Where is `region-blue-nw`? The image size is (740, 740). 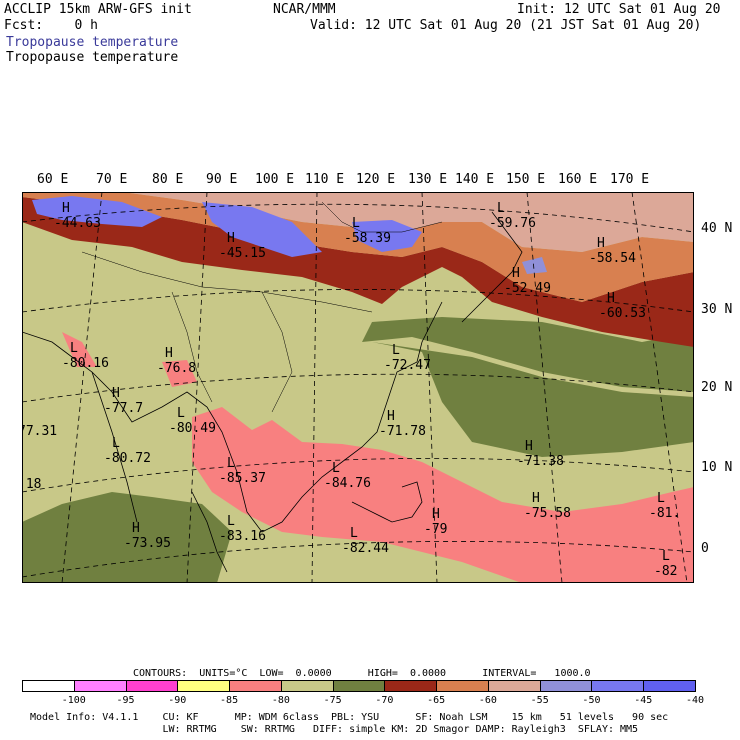 region-blue-nw is located at coordinates (97, 211).